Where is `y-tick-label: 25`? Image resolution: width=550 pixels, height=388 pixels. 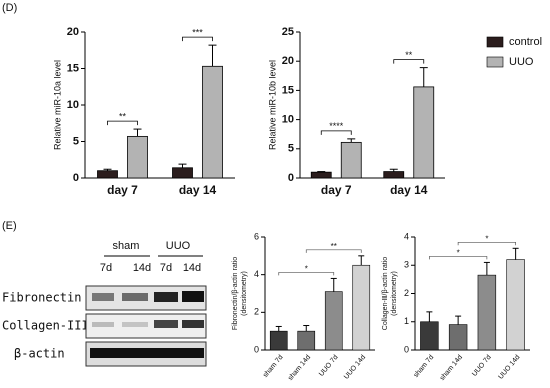
y-tick-label: 25 is located at coordinates (288, 32).